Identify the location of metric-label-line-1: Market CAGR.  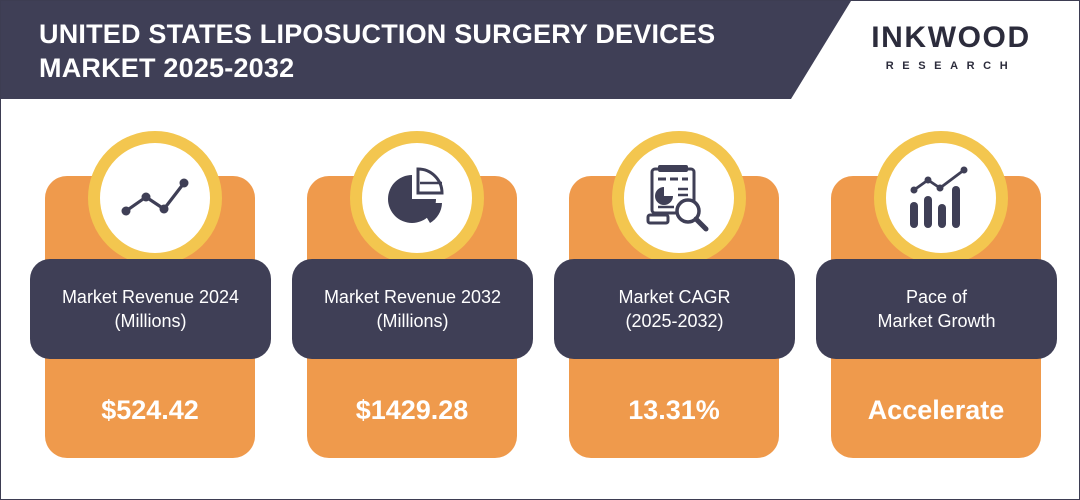
(674, 297).